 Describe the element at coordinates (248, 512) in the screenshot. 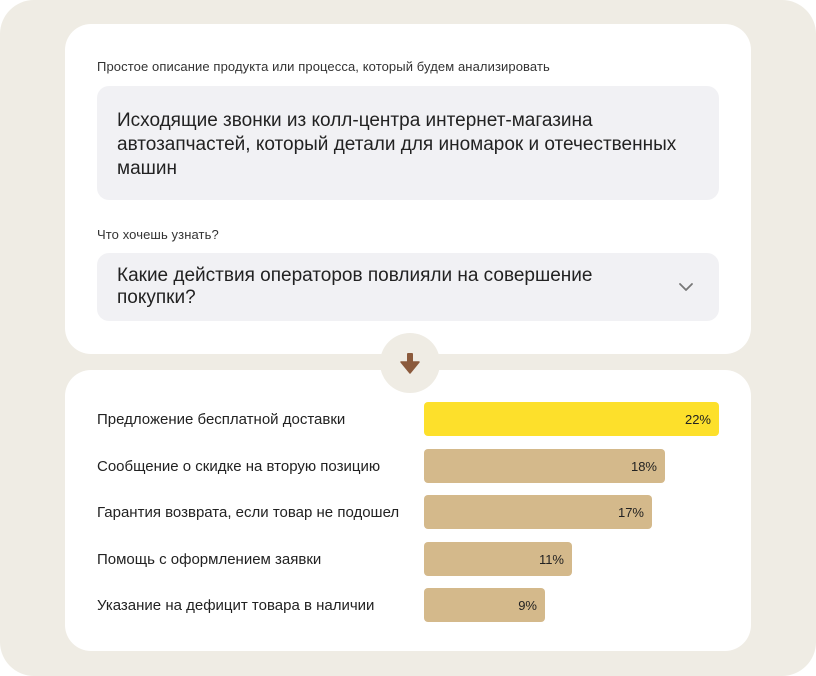

I see `result-label: Гарантия возврата, если товар не подошел` at that location.